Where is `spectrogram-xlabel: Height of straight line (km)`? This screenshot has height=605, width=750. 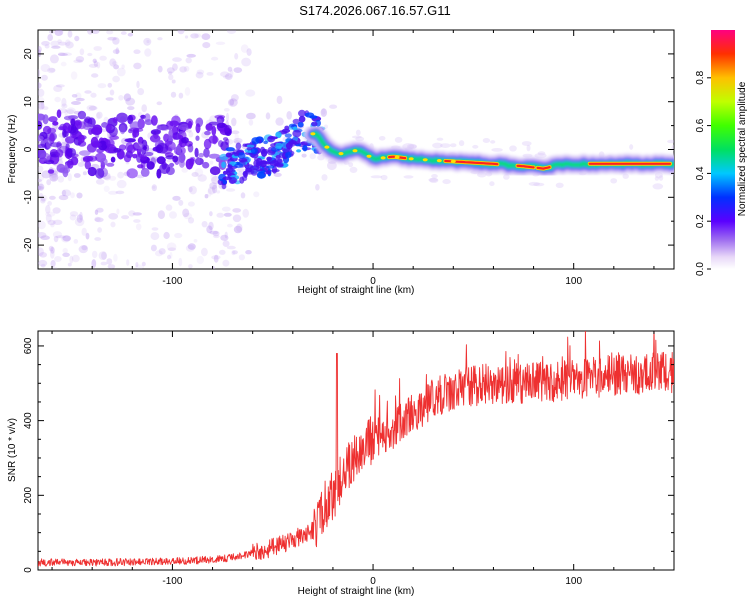 spectrogram-xlabel: Height of straight line (km) is located at coordinates (356, 290).